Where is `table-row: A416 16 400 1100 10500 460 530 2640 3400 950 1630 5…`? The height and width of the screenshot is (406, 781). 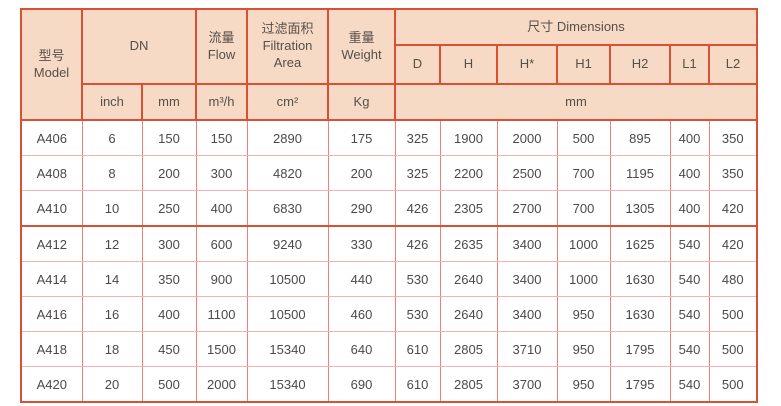
table-row: A416 16 400 1100 10500 460 530 2640 3400 950 1630 5… is located at coordinates (389, 314).